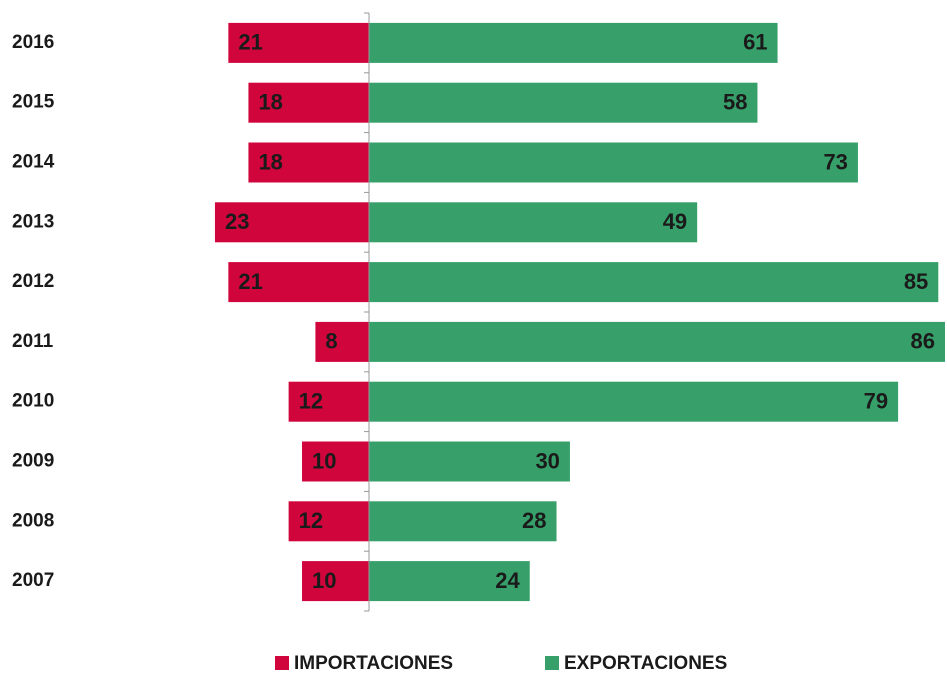  What do you see at coordinates (534, 520) in the screenshot?
I see `value-label: 28` at bounding box center [534, 520].